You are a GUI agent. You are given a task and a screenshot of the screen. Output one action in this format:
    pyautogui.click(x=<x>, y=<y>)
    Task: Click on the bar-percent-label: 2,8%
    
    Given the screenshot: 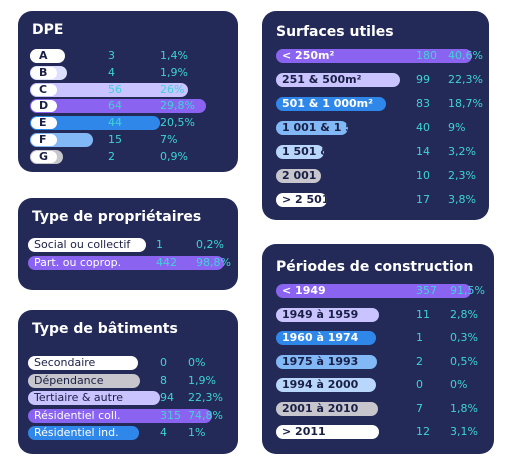 What is the action you would take?
    pyautogui.click(x=464, y=314)
    